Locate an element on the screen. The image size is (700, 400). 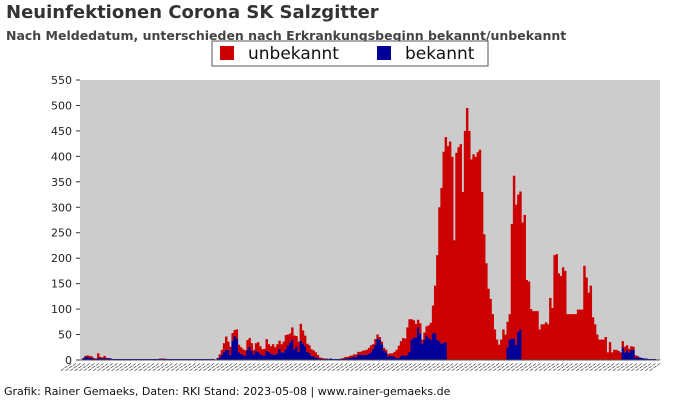
y-tick-label: 150 is located at coordinates (61, 284).